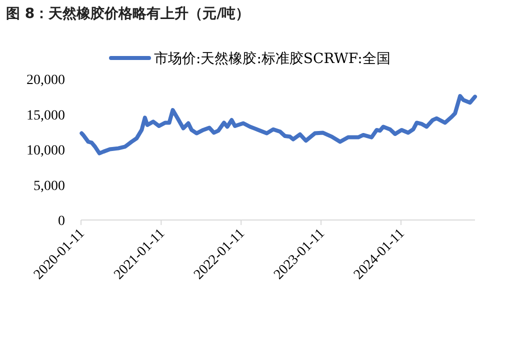  Describe the element at coordinates (49, 186) in the screenshot. I see `y-tick-label: 5,000` at that location.